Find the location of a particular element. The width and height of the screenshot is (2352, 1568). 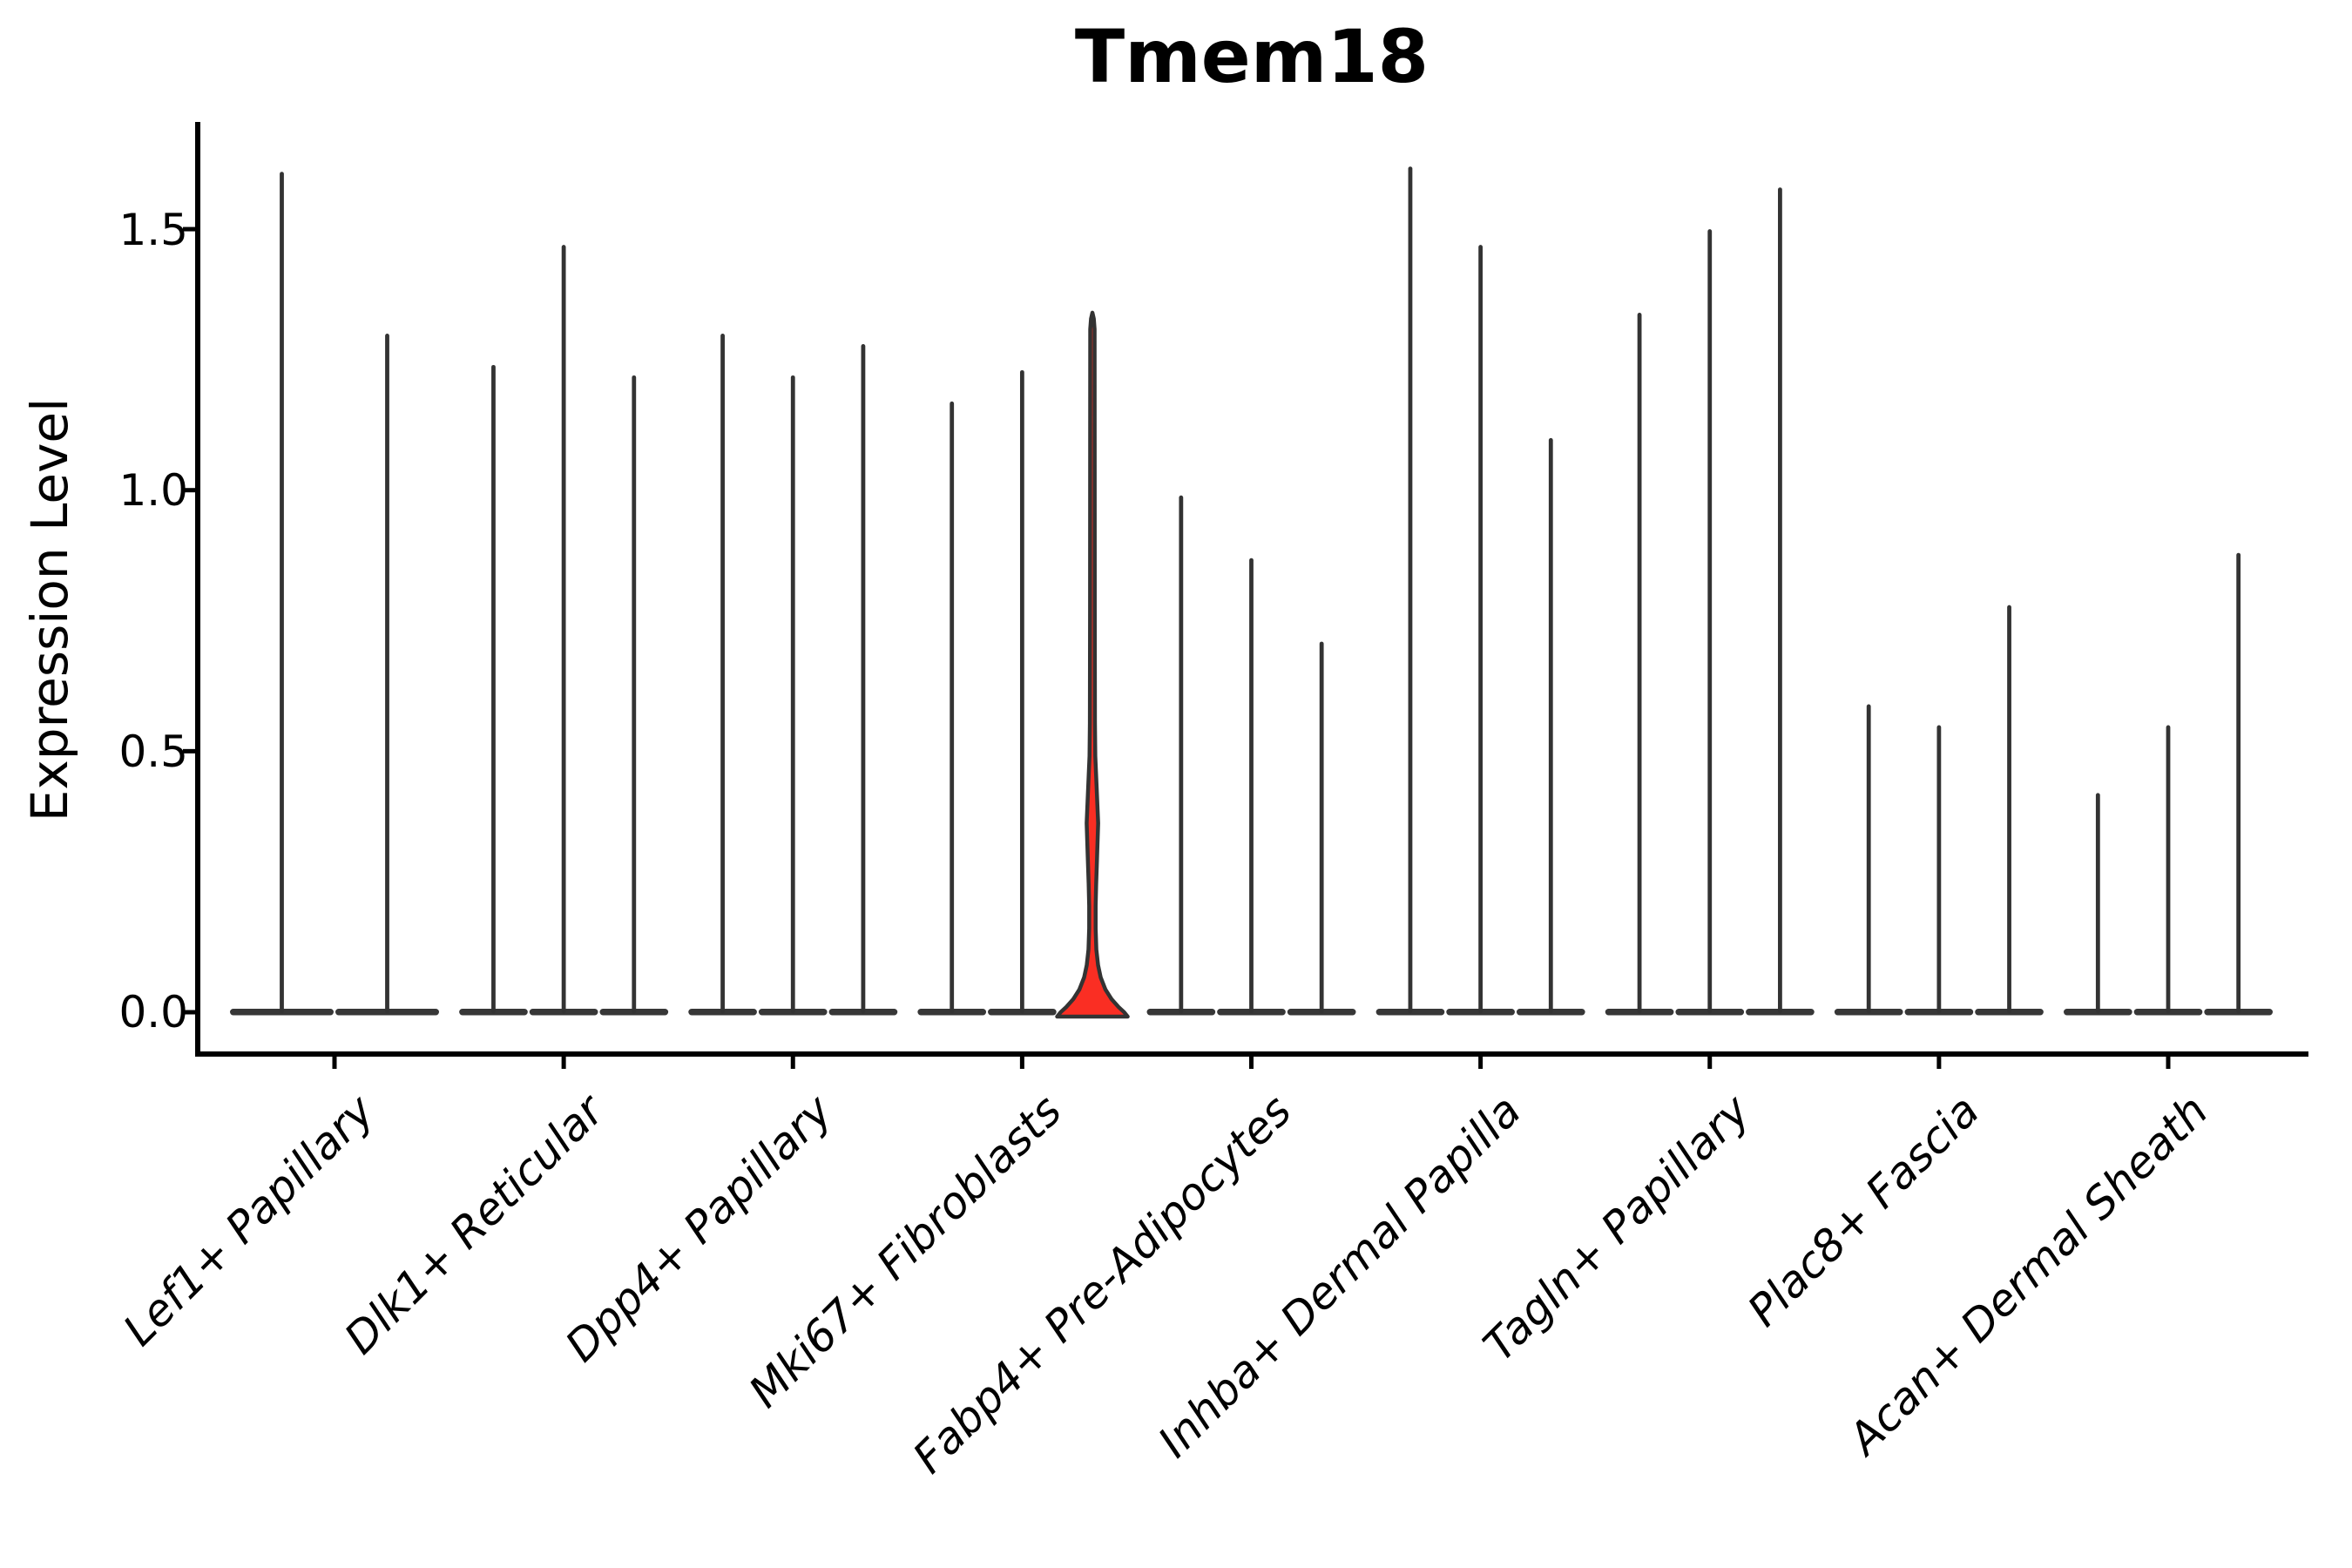

y-tick-label-0-0: 0.0 is located at coordinates (153, 1012).